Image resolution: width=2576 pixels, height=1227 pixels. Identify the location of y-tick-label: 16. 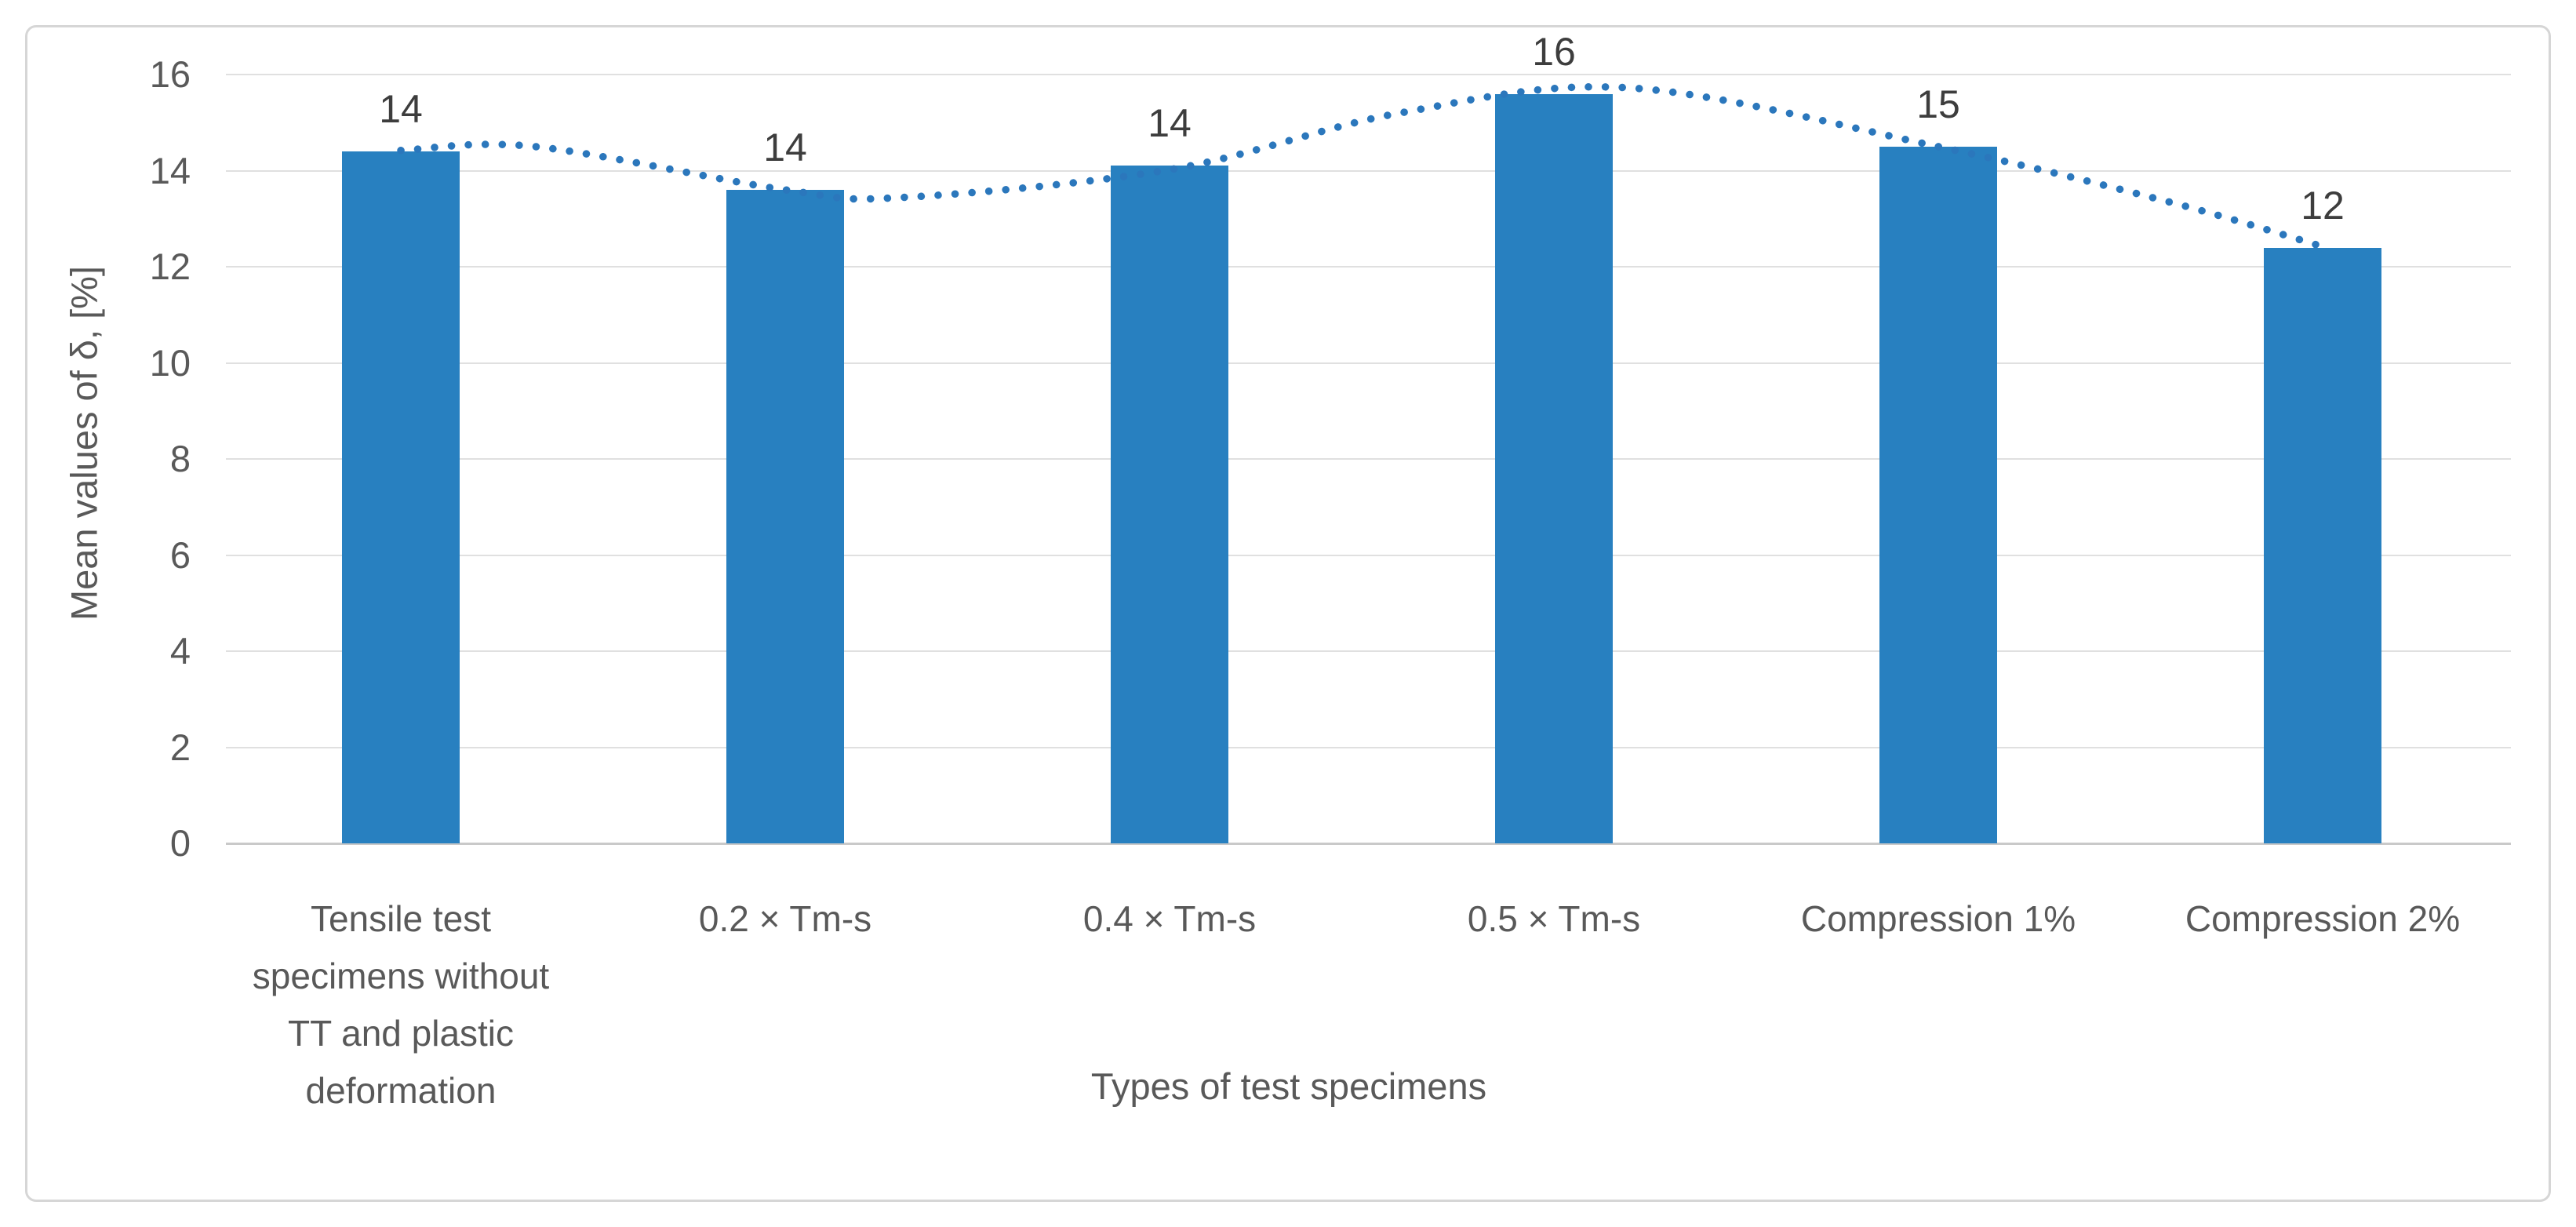
(170, 74).